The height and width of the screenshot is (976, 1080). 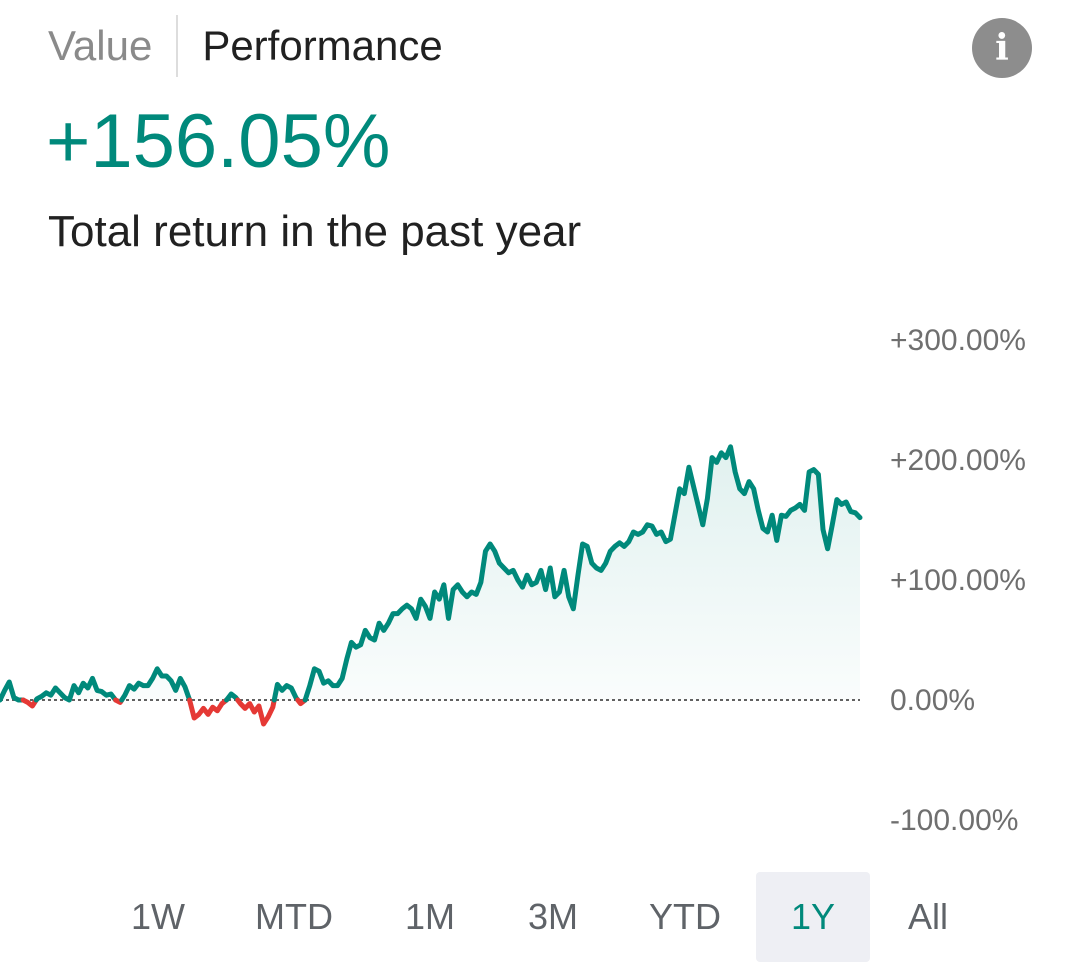 What do you see at coordinates (429, 916) in the screenshot?
I see `range-button-1m: 1M` at bounding box center [429, 916].